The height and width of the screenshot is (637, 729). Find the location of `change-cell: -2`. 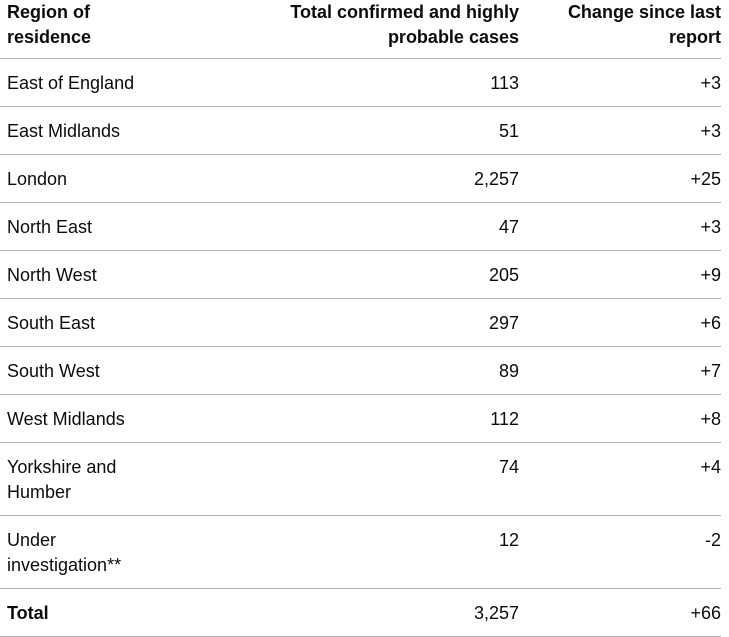

change-cell: -2 is located at coordinates (620, 552).